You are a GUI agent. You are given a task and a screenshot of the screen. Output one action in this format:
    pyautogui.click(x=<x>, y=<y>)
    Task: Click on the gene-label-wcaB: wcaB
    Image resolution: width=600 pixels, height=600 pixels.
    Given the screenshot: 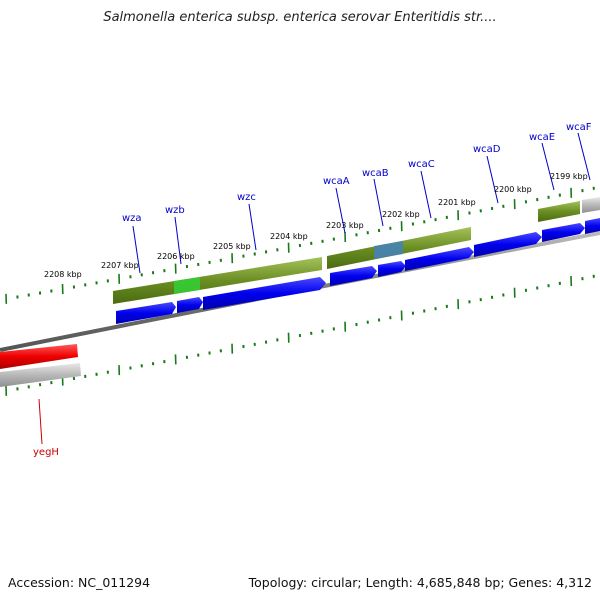 What is the action you would take?
    pyautogui.click(x=375, y=173)
    